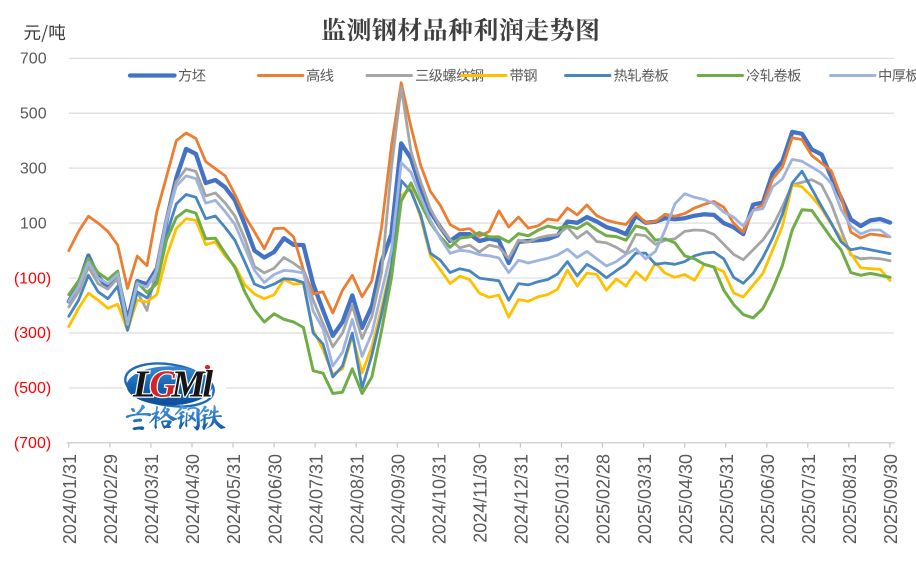 This screenshot has width=916, height=564. I want to click on svg-text: 2024/10/31, so click(440, 499).